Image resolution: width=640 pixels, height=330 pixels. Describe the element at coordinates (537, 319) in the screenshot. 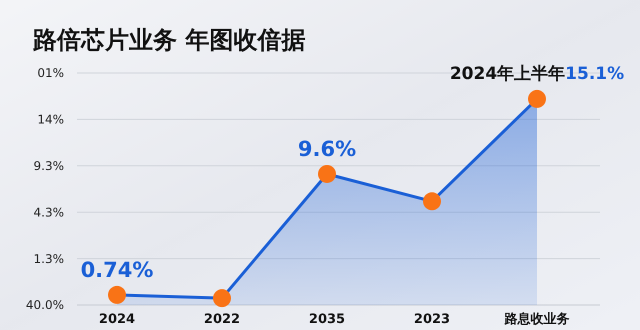

I see `x-tick-label: 路息收业务` at that location.